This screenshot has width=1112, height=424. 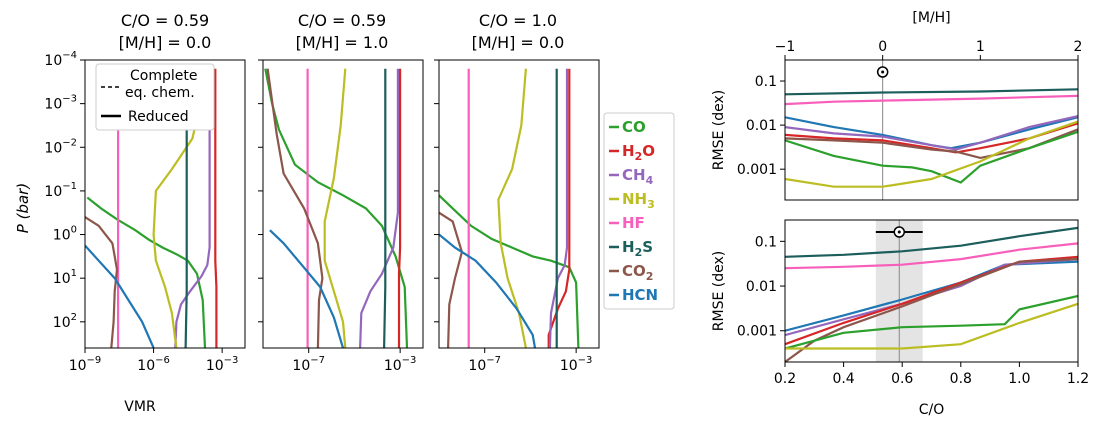 I want to click on panel1-title-line1: C/O = 0.59, so click(x=165, y=20).